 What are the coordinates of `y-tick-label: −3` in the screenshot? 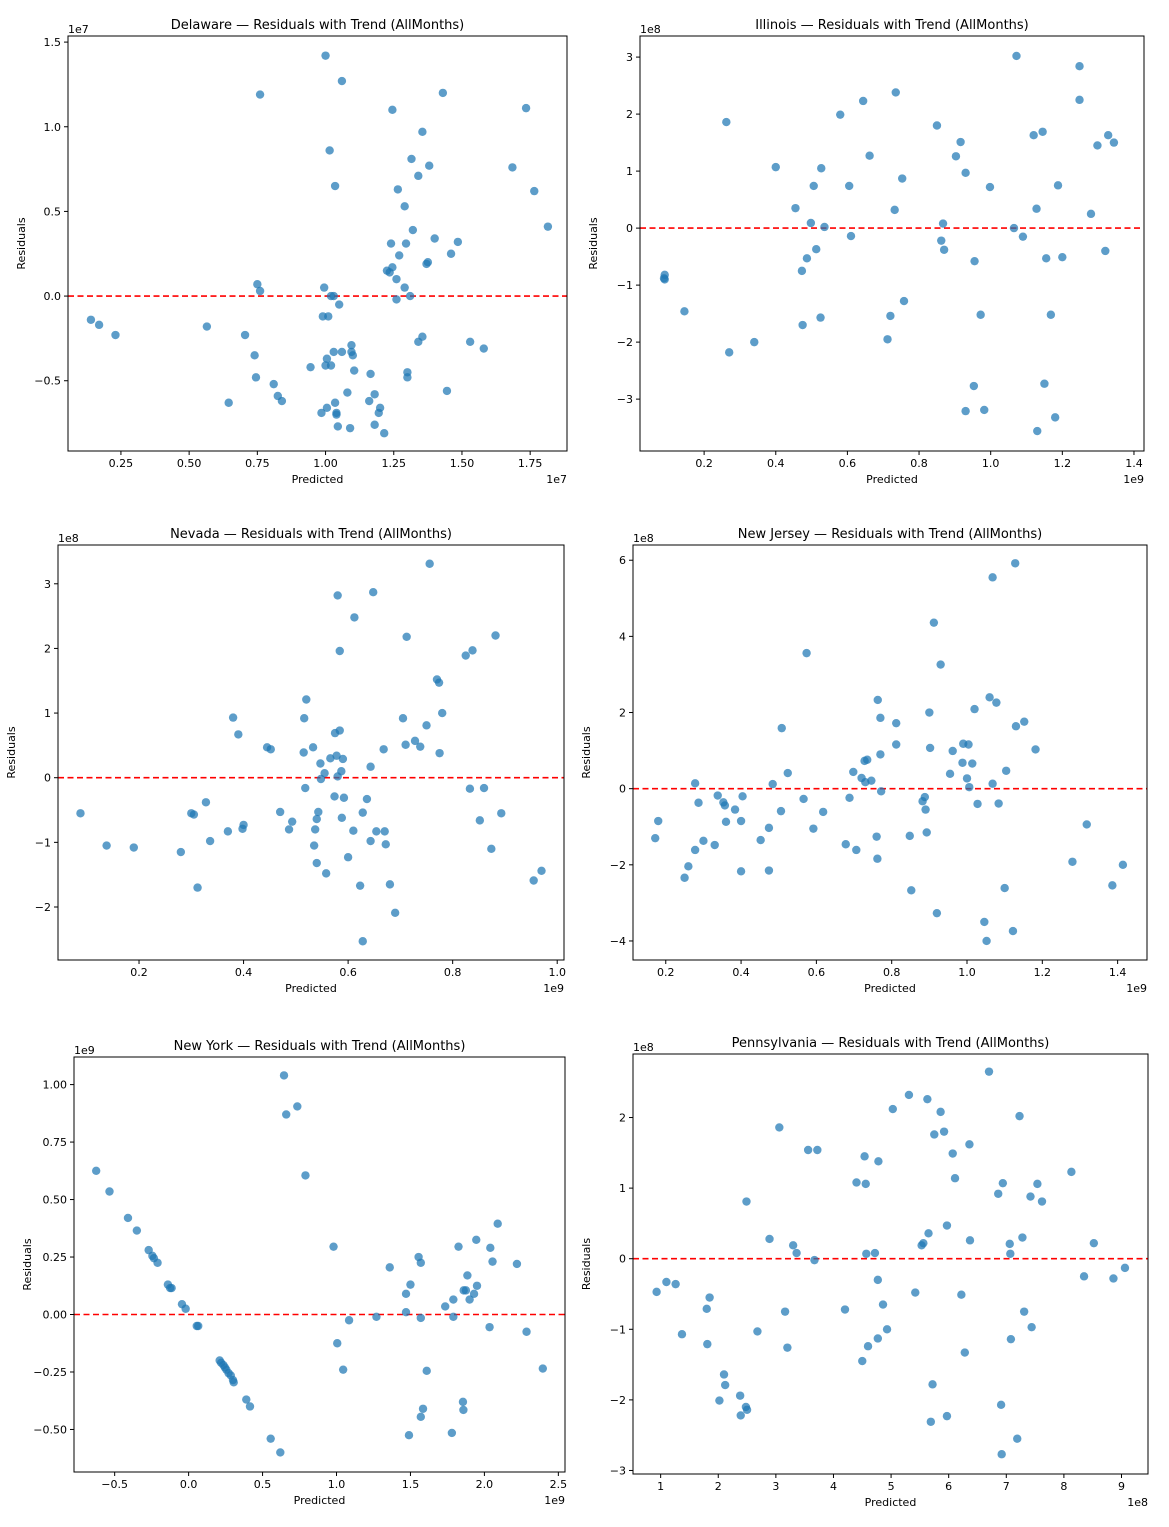 It's located at (618, 1470).